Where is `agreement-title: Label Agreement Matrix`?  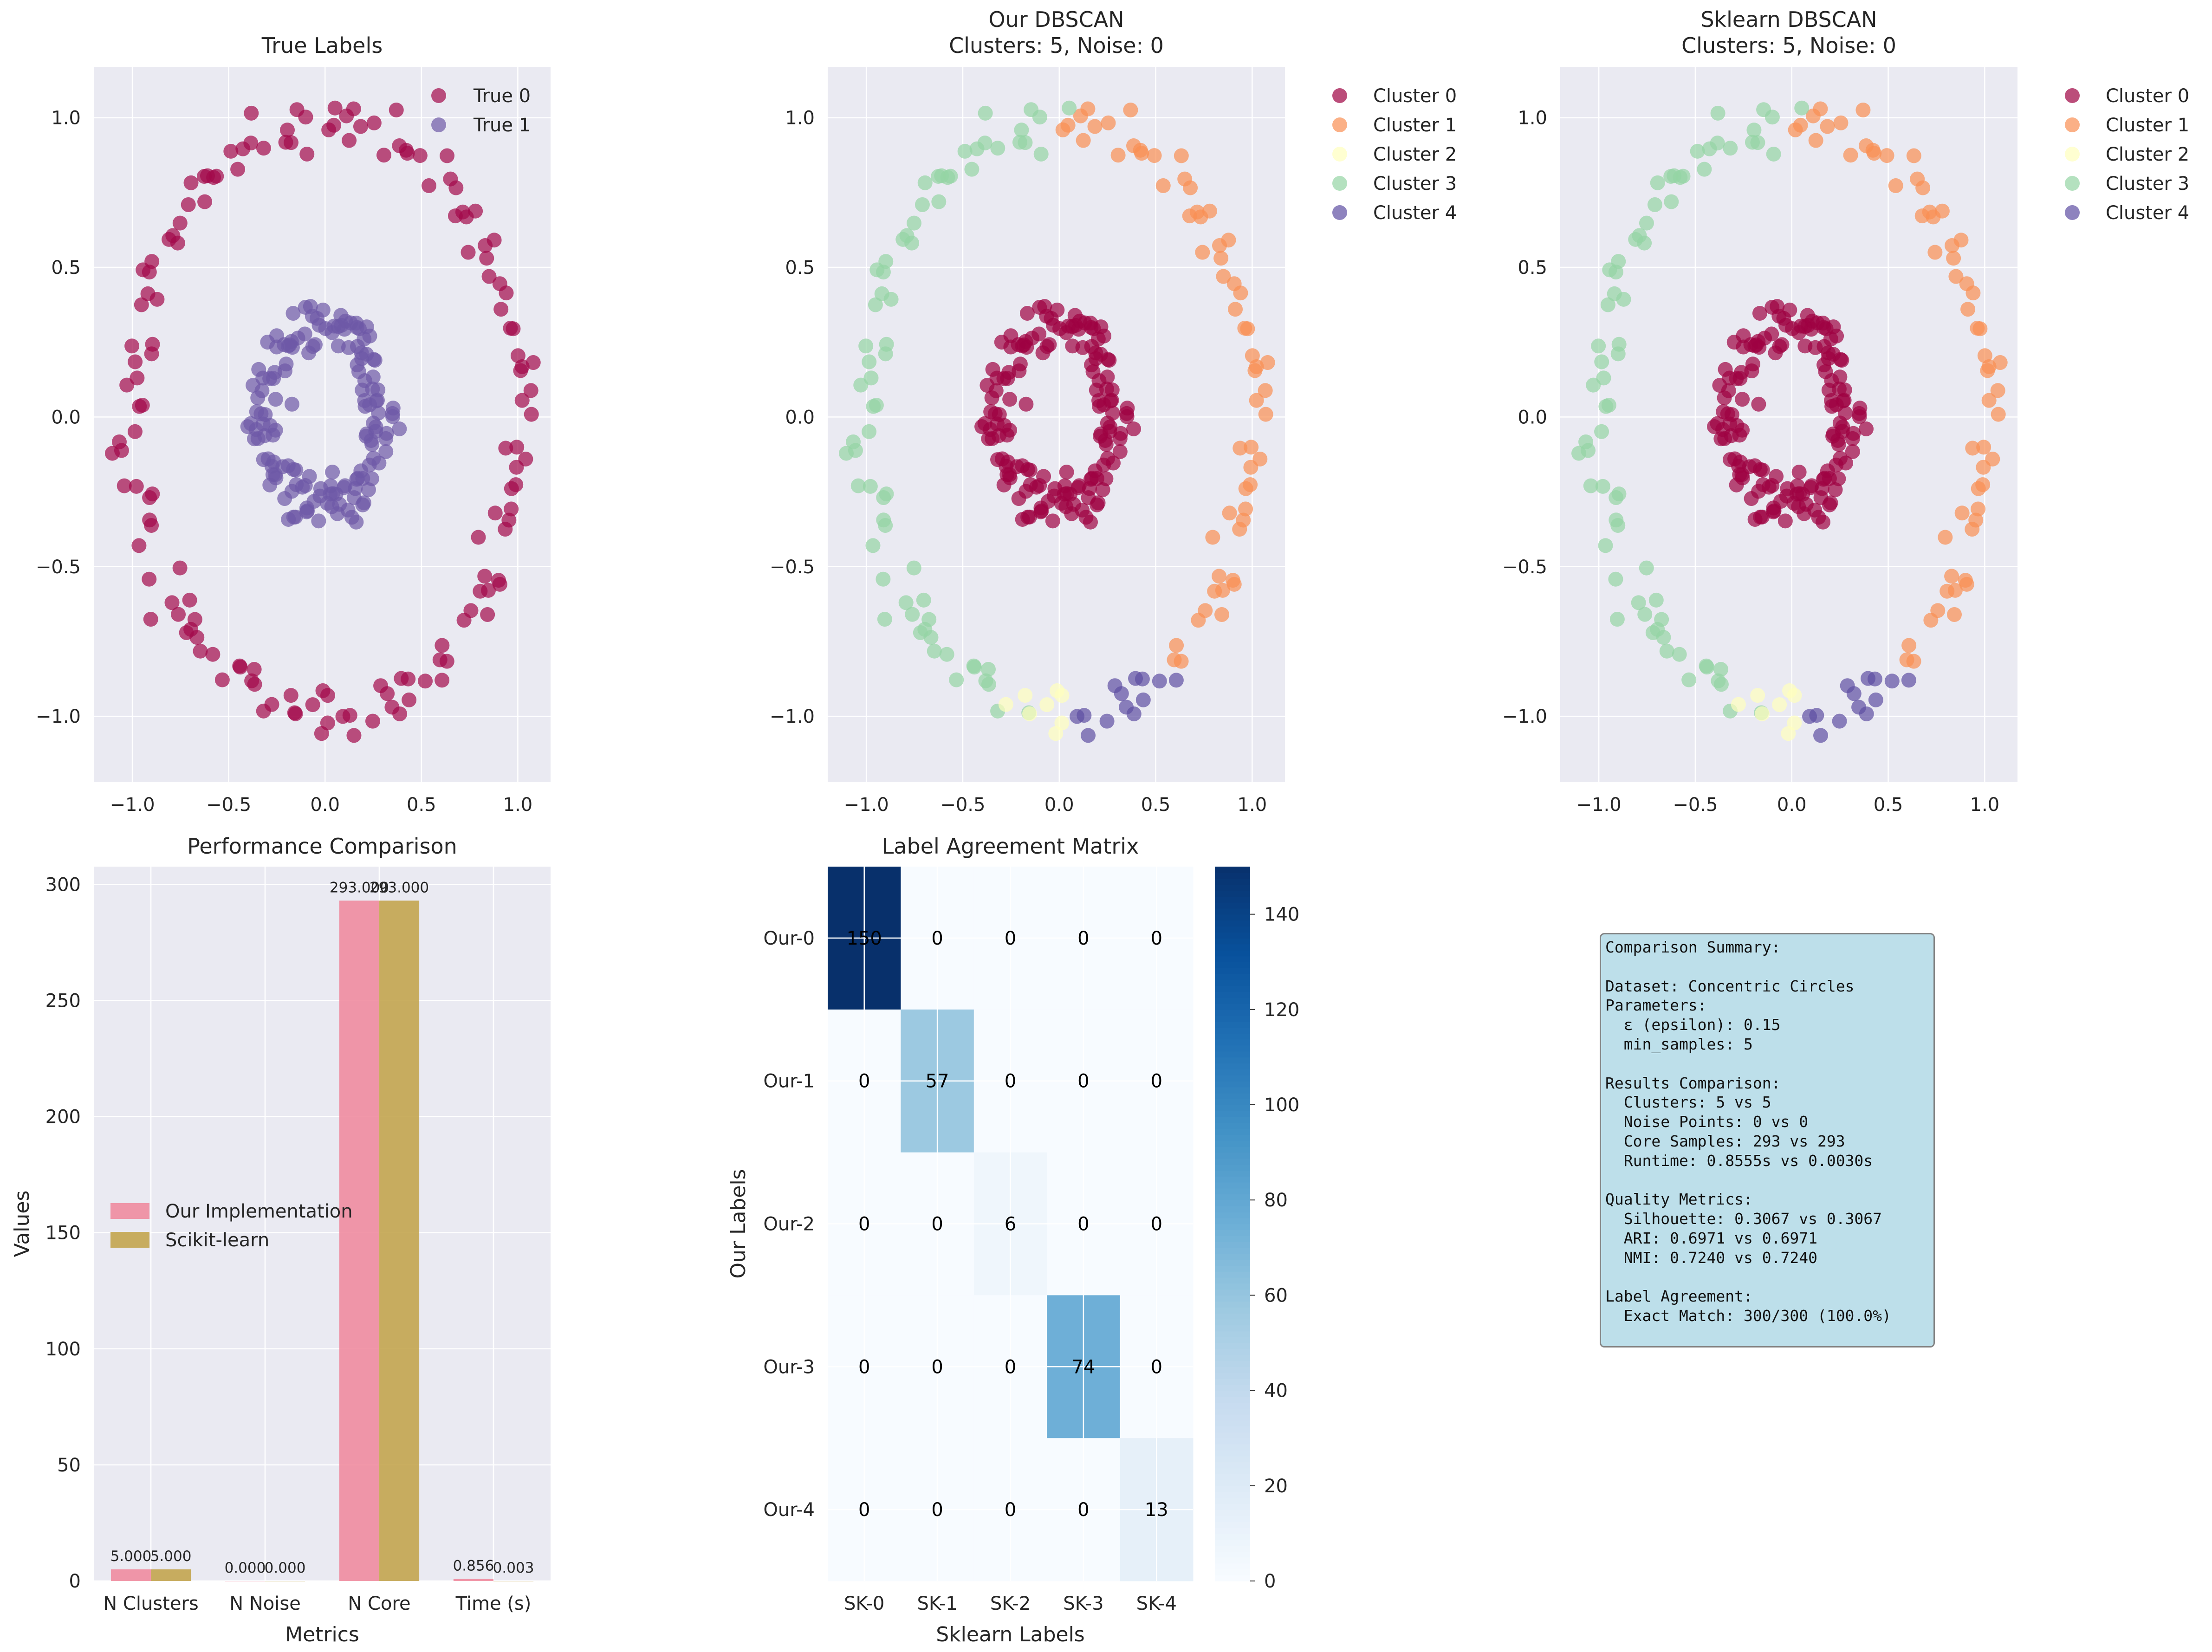
agreement-title: Label Agreement Matrix is located at coordinates (1010, 846).